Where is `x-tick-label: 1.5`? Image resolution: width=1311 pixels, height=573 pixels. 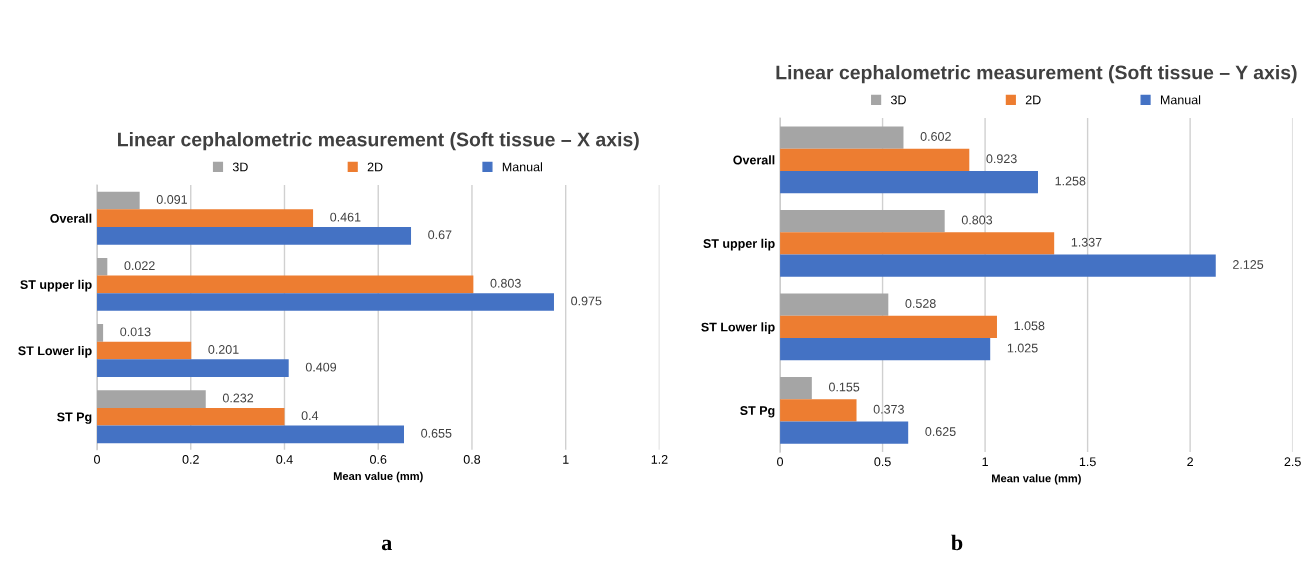 x-tick-label: 1.5 is located at coordinates (1087, 462).